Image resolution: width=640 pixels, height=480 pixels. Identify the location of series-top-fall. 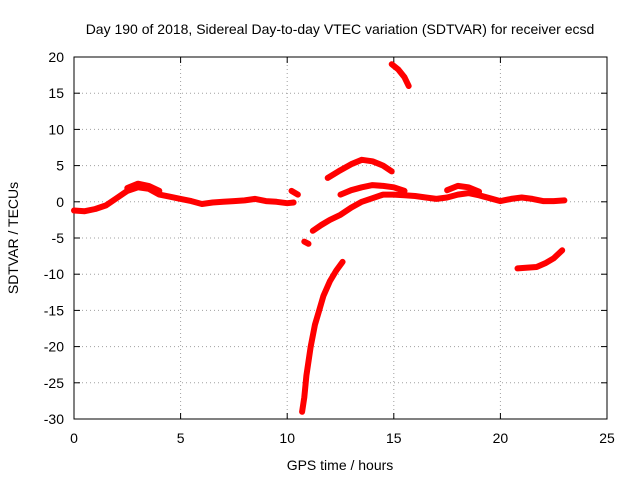
(400, 75).